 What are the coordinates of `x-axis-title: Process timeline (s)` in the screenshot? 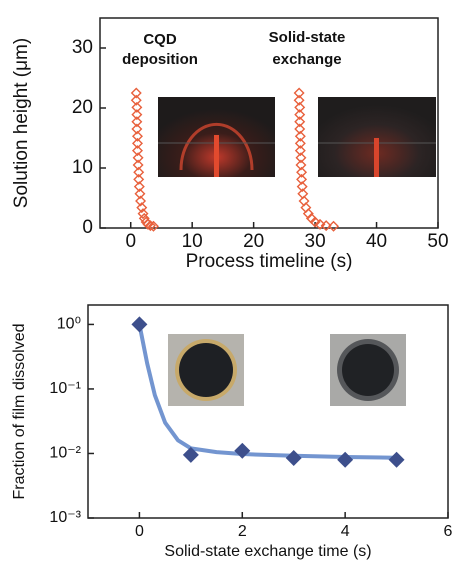 It's located at (269, 261).